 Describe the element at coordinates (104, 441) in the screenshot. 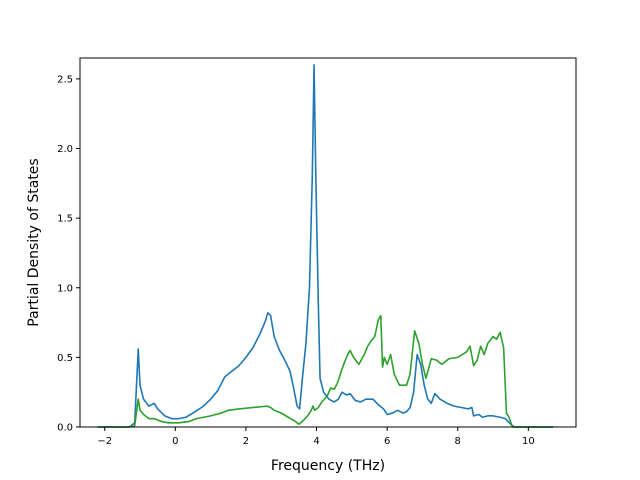

I see `x-tick-label: −2` at that location.